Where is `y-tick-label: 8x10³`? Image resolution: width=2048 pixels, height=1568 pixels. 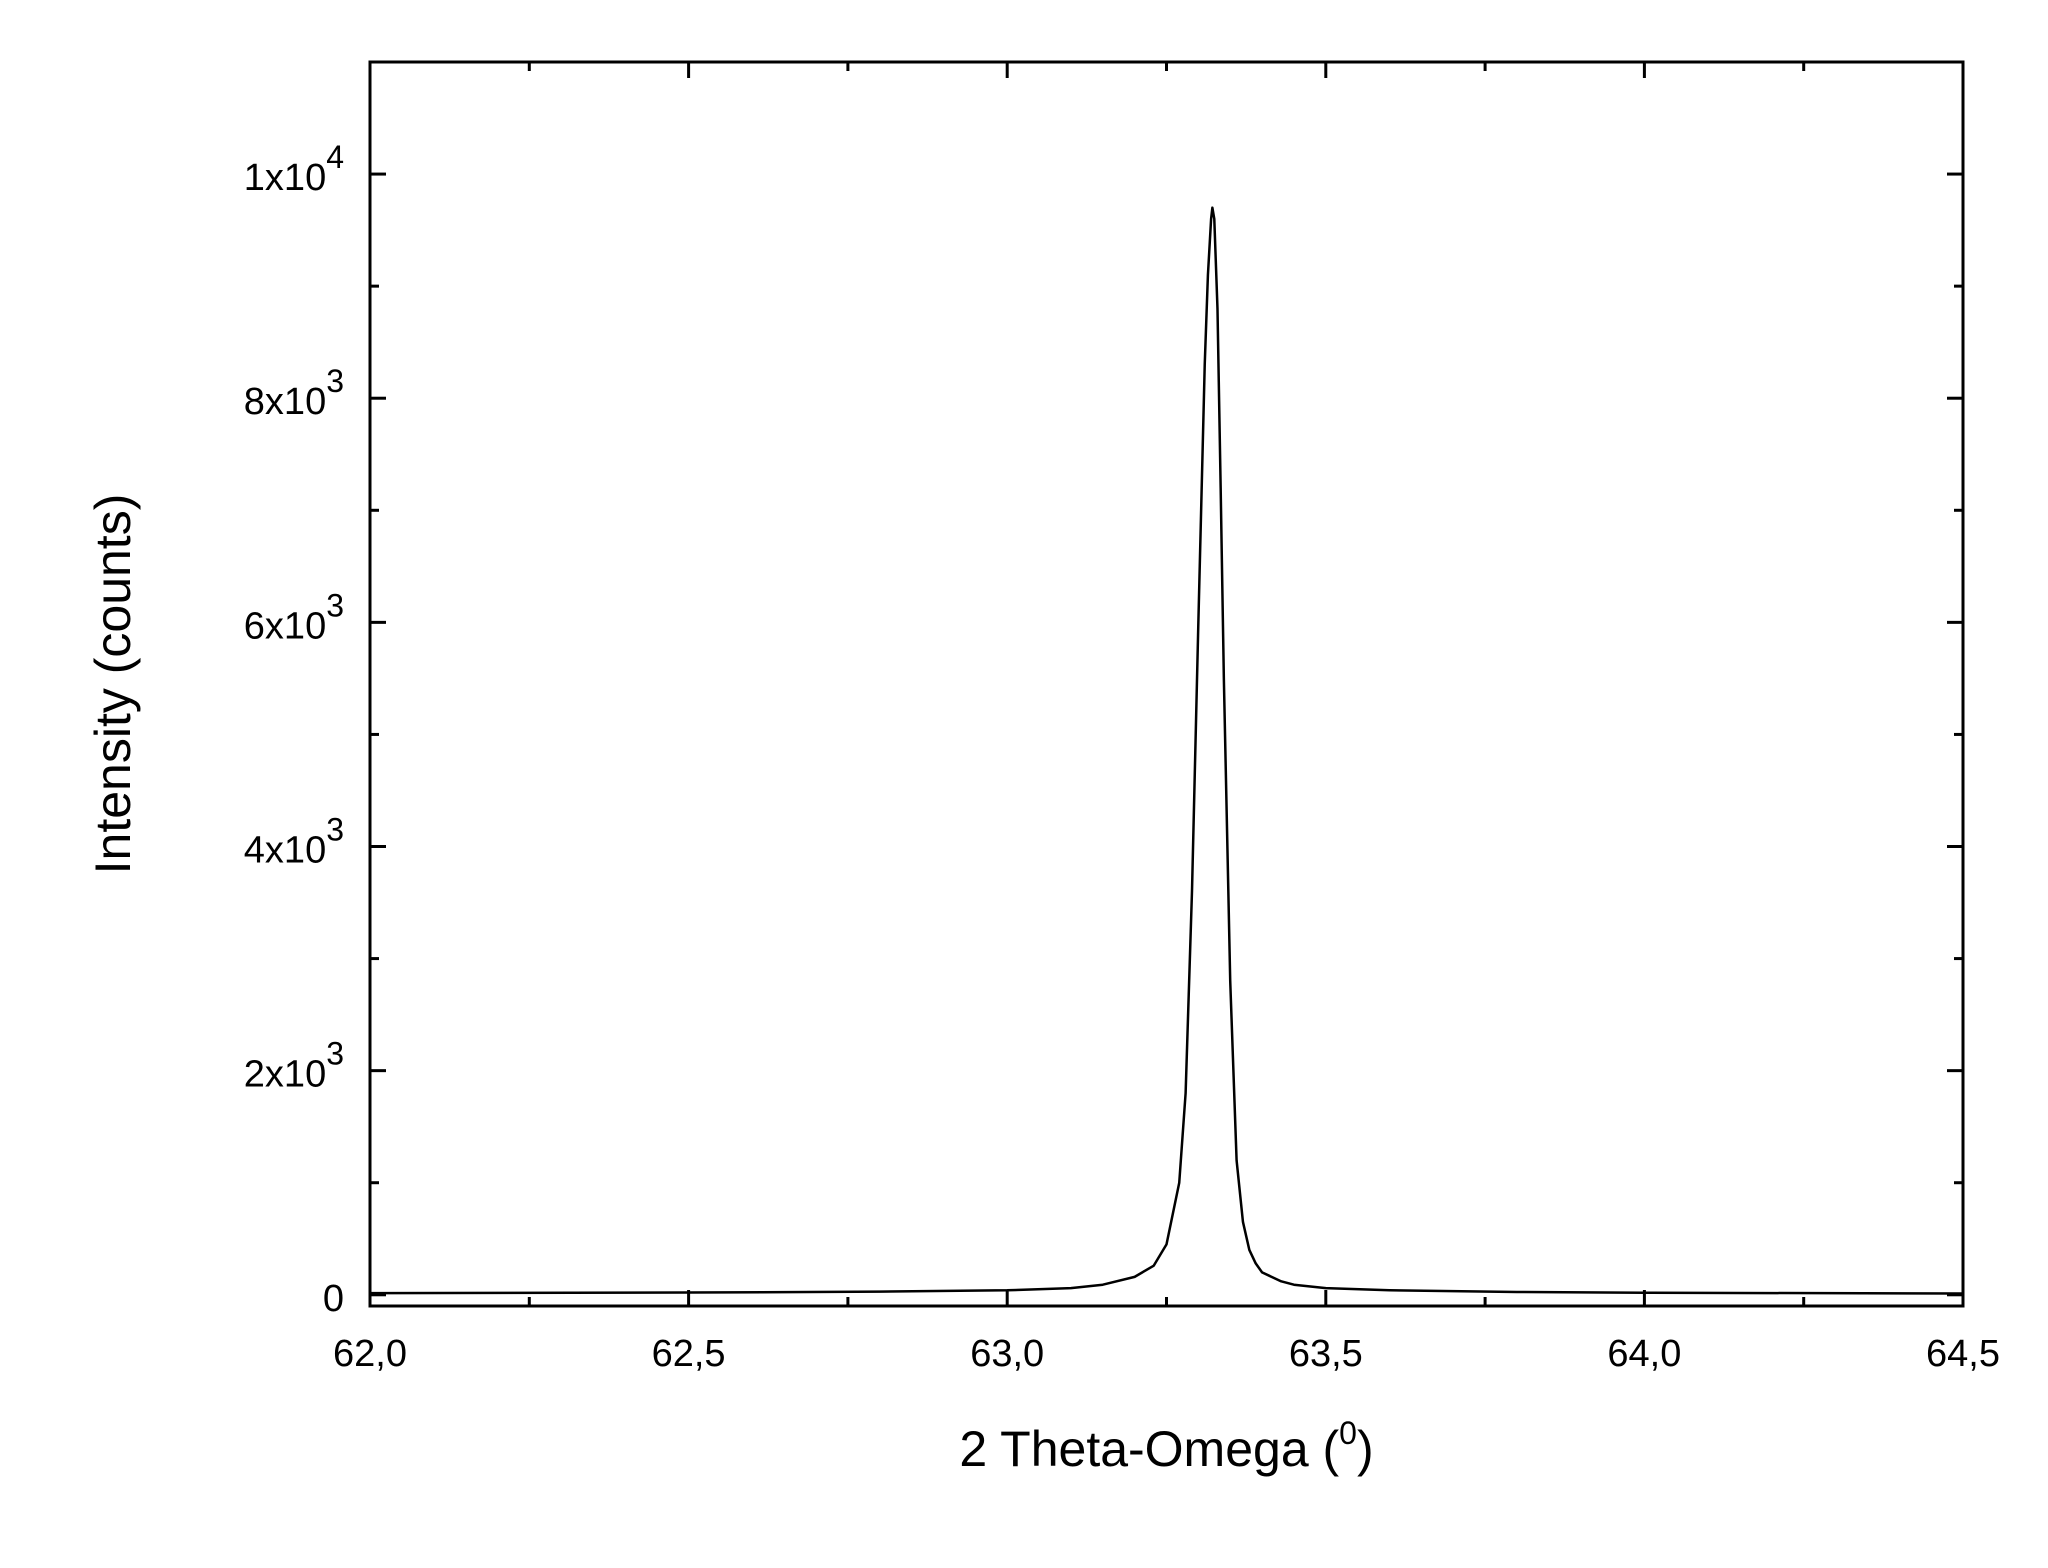
y-tick-label: 8x10³ is located at coordinates (294, 393).